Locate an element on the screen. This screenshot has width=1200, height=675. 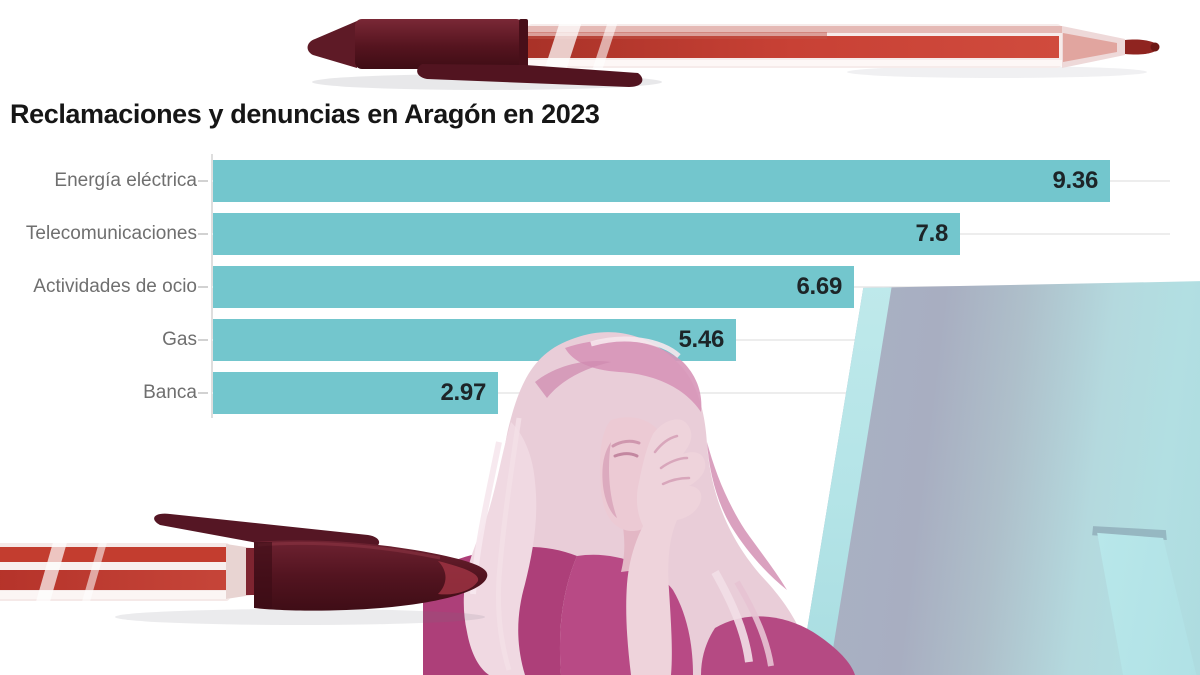
value-label: 6.69 is located at coordinates (819, 286).